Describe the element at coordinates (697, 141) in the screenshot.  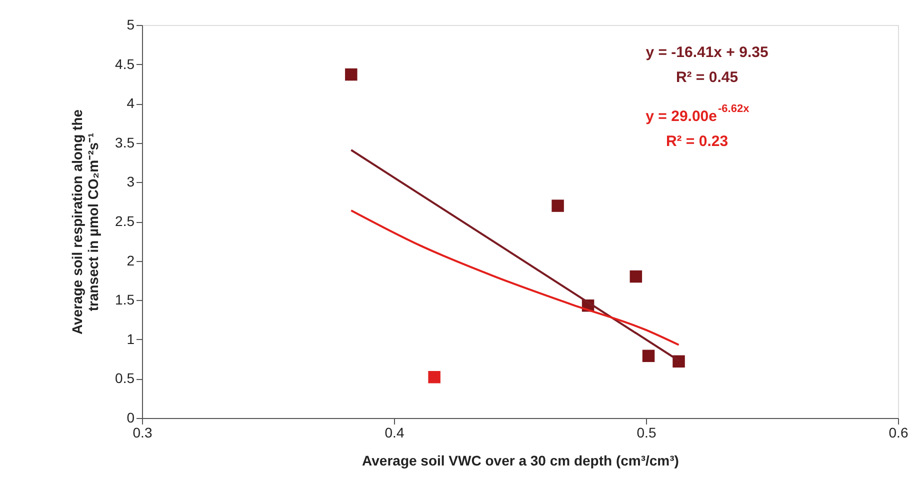
I see `annotation: R² = 0.23` at that location.